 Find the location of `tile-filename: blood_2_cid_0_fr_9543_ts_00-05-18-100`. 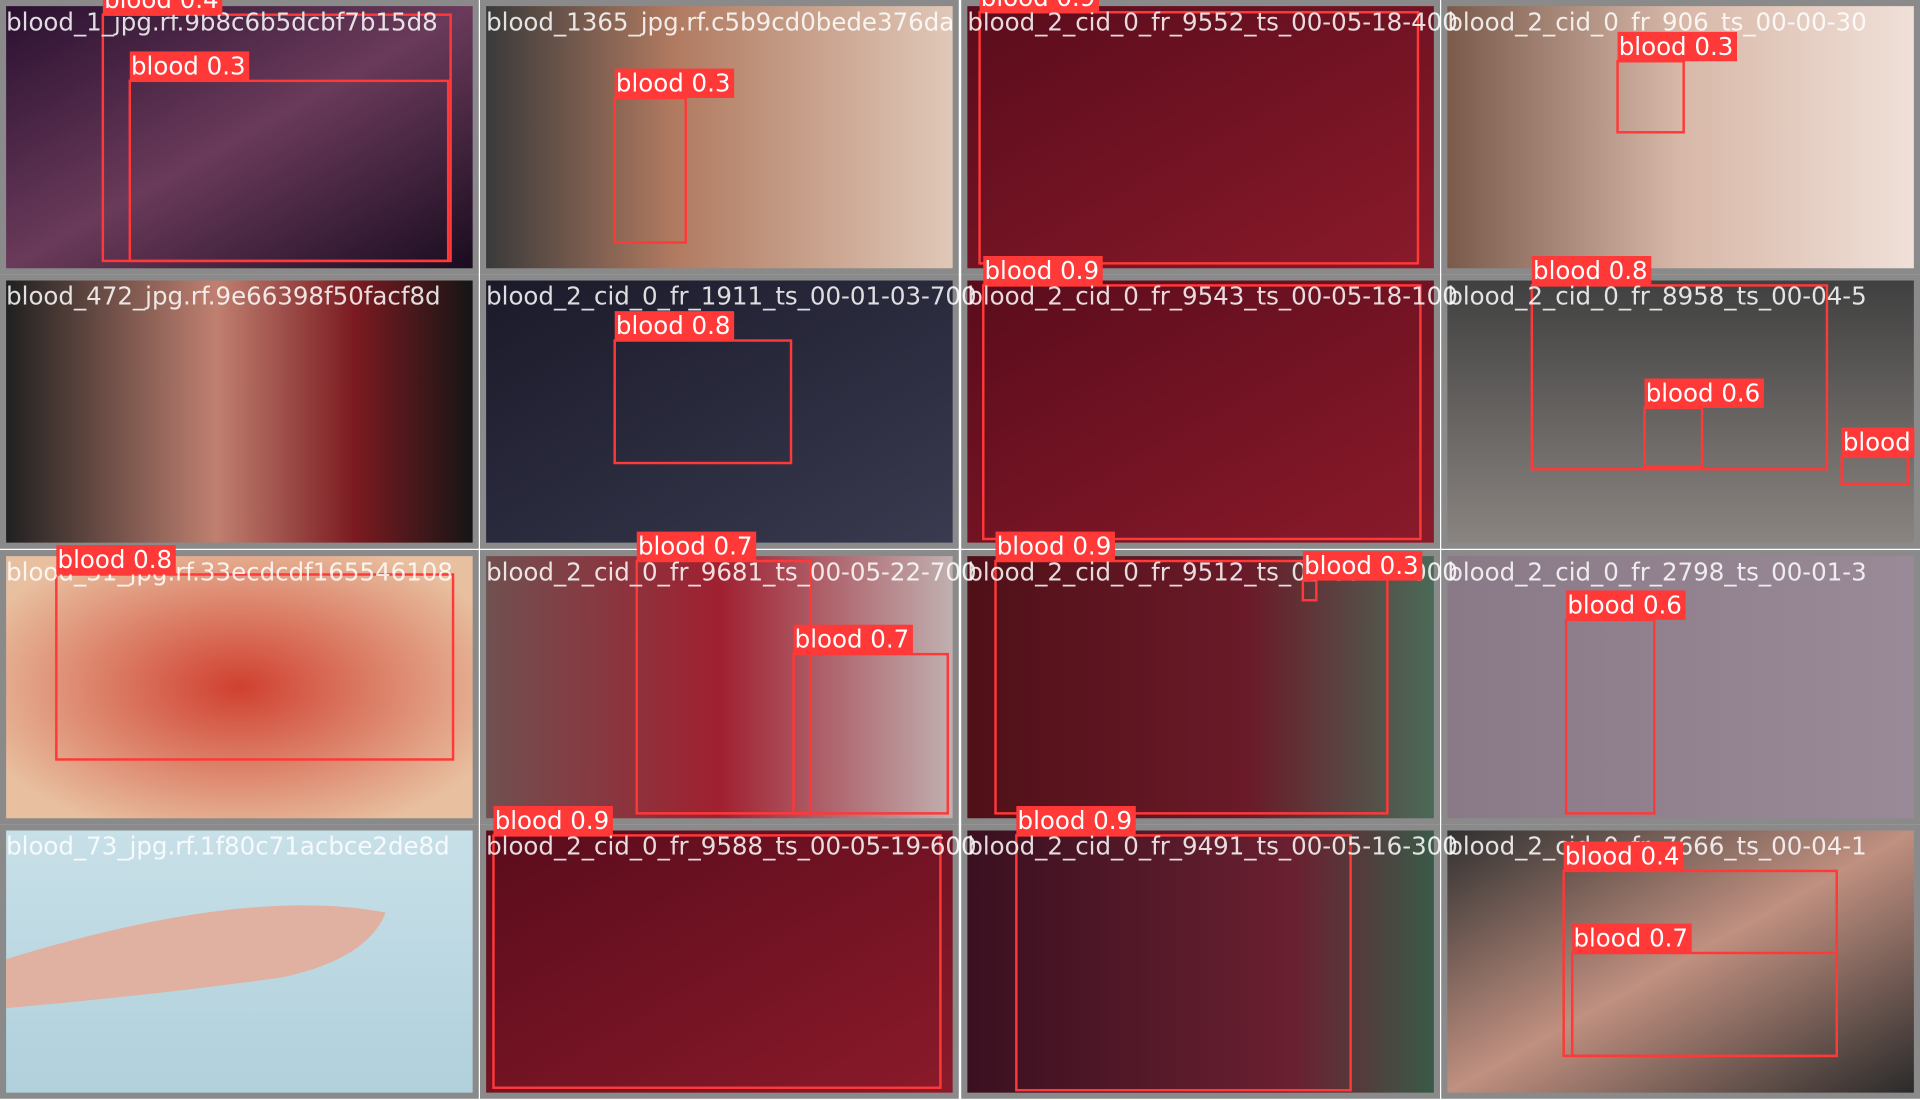

tile-filename: blood_2_cid_0_fr_9543_ts_00-05-18-100 is located at coordinates (1212, 296).